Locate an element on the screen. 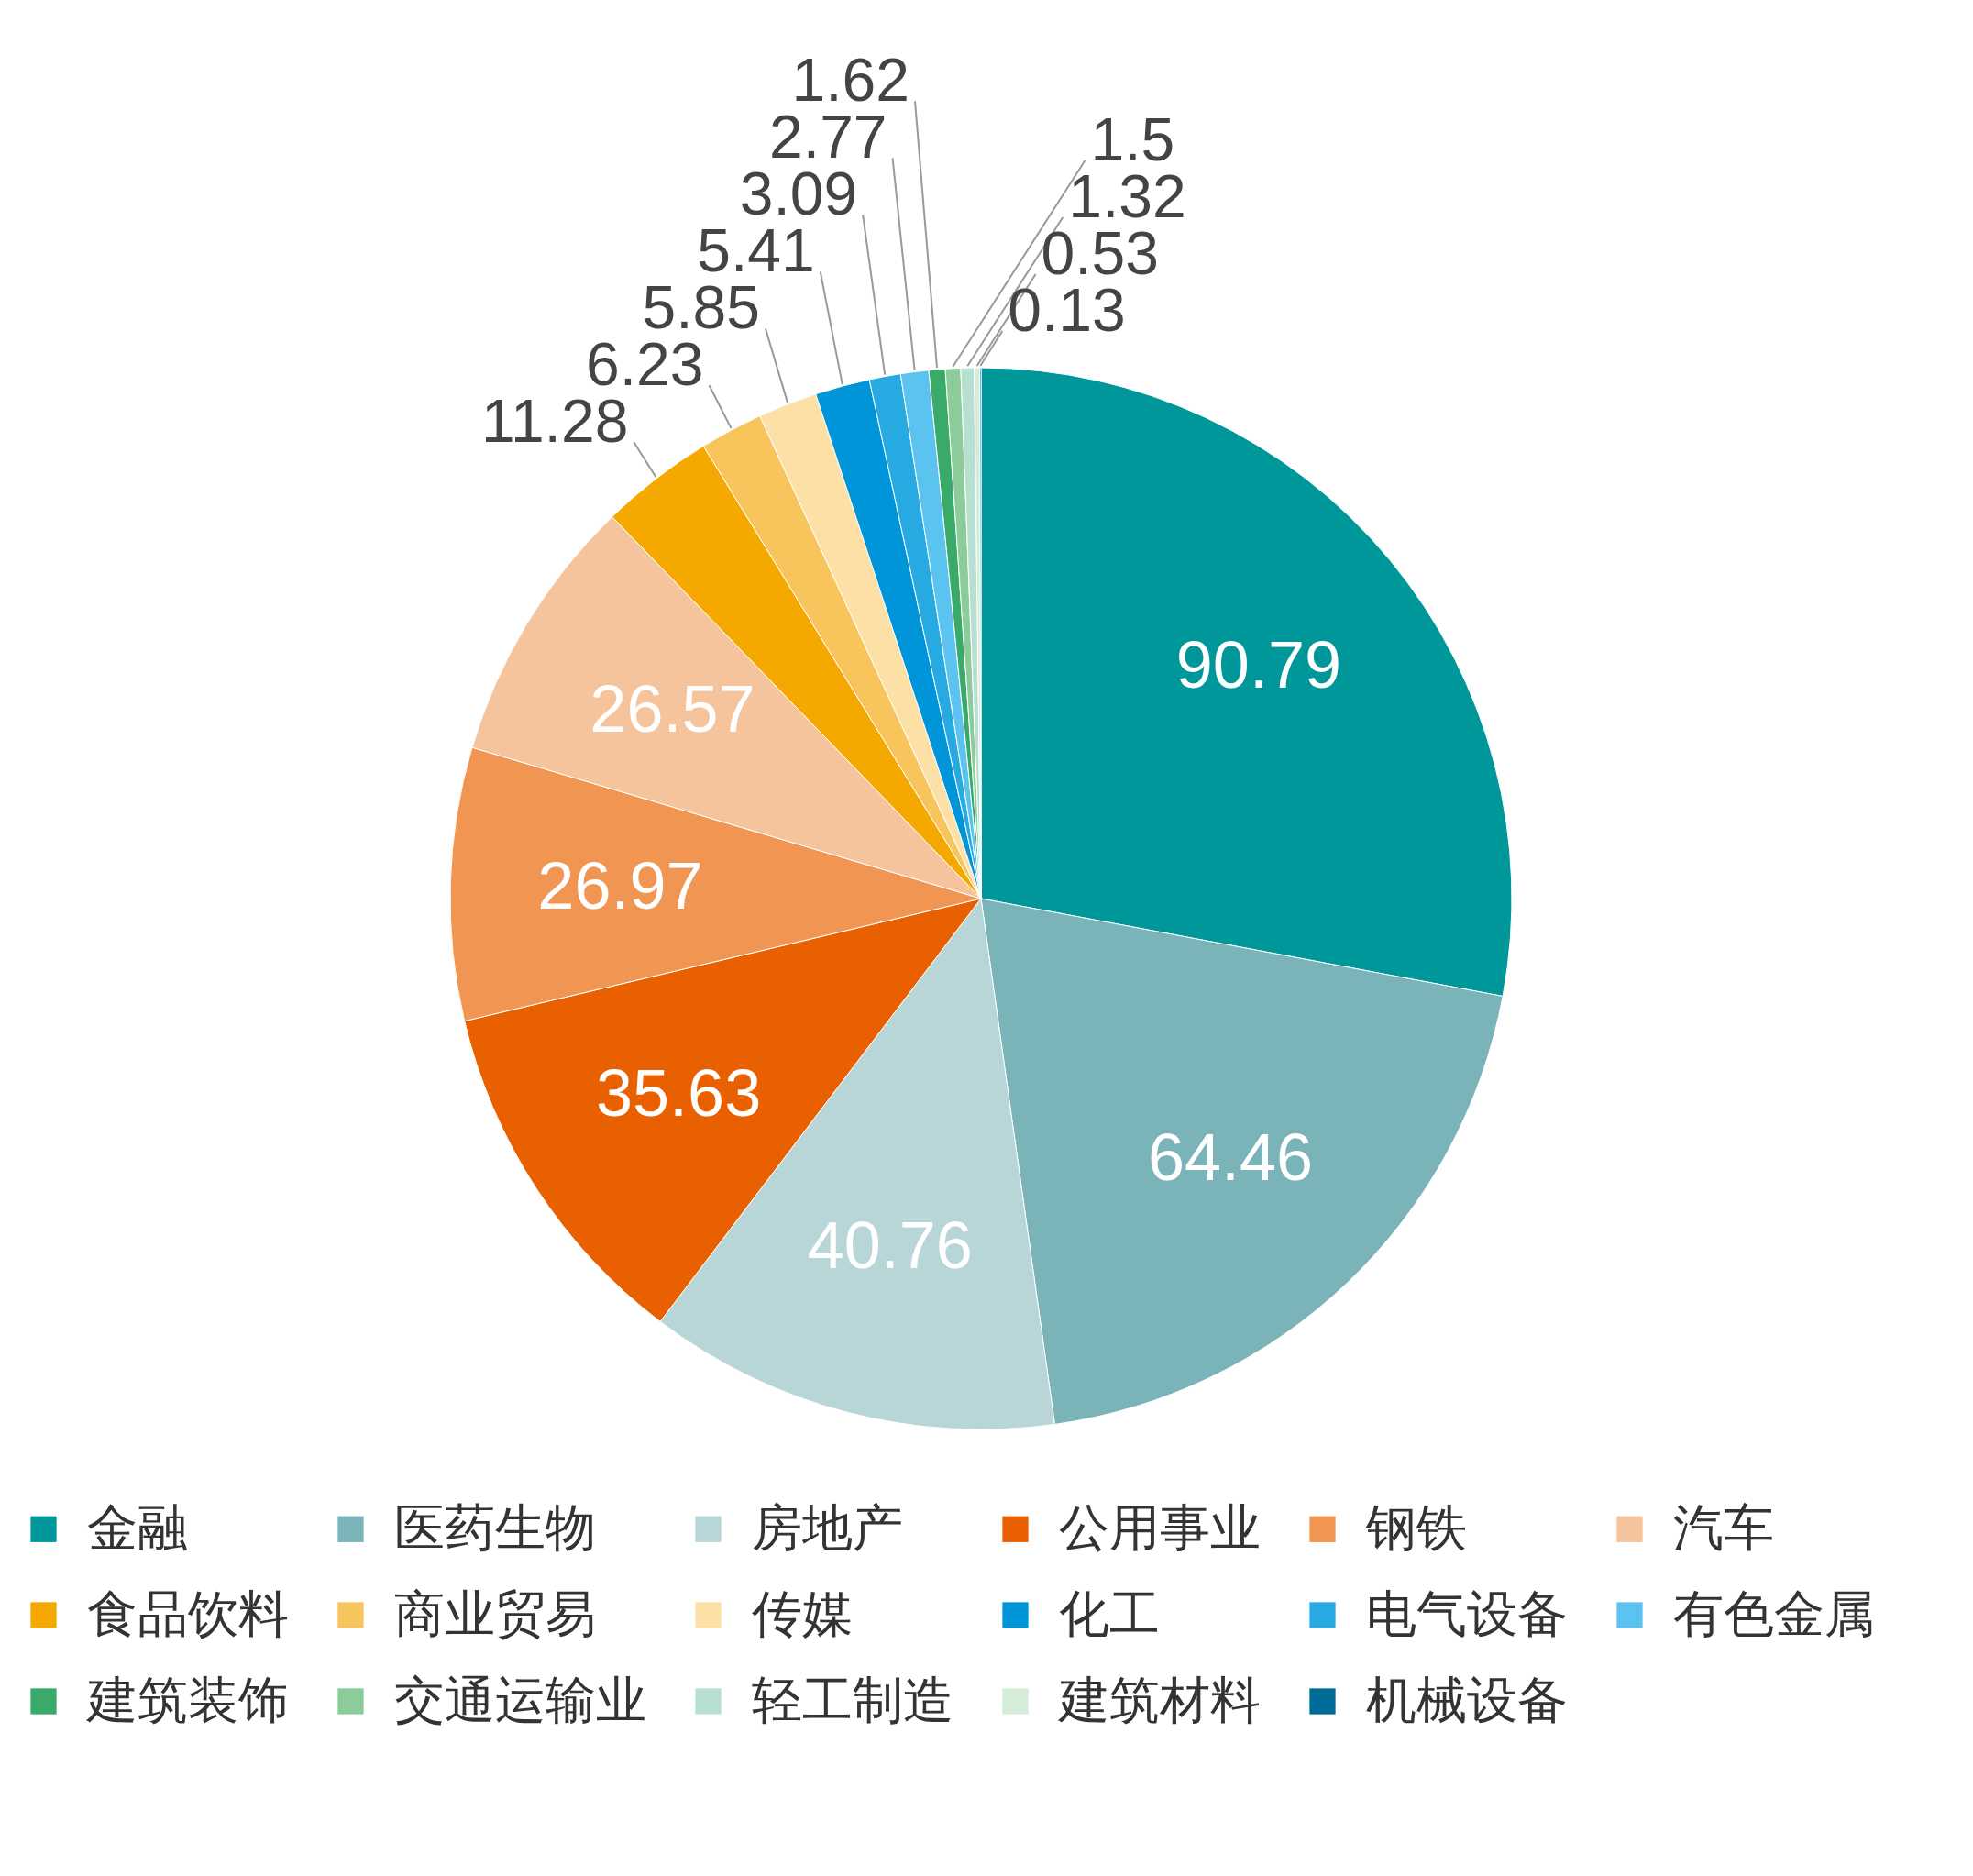 This screenshot has width=1973, height=1876. legend-label: 建筑材料 is located at coordinates (1159, 1699).